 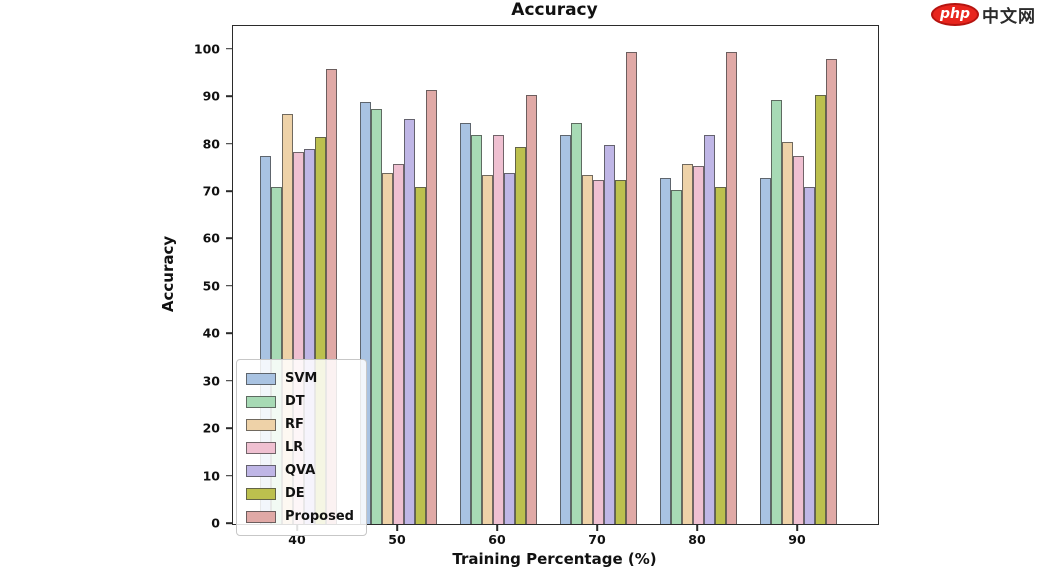 What do you see at coordinates (954, 14) in the screenshot?
I see `php-logo-icon: php` at bounding box center [954, 14].